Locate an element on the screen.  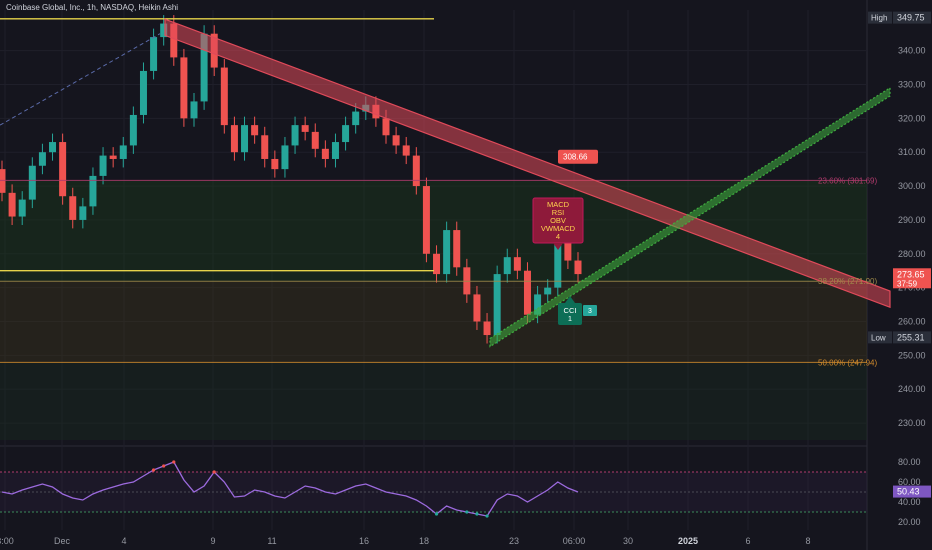
low-tag-label: Low is located at coordinates (878, 337).